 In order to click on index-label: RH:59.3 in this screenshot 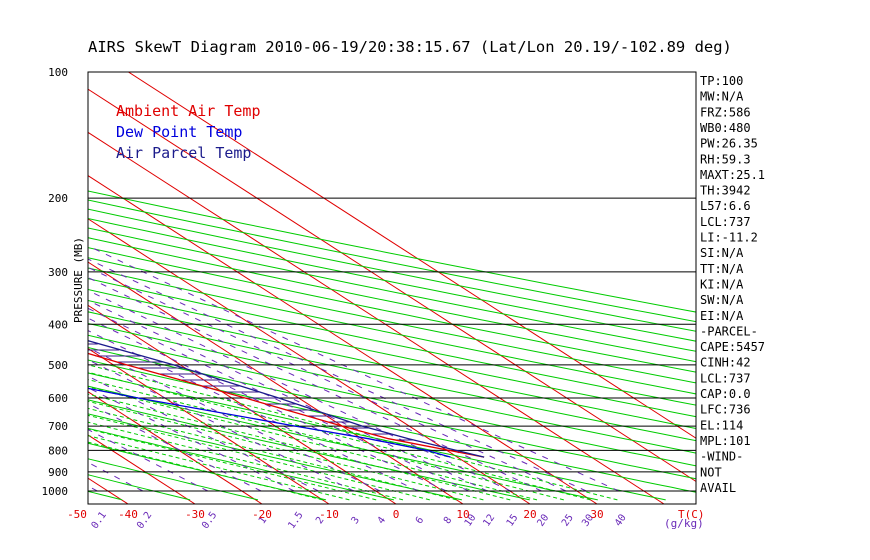, I will do `click(725, 159)`.